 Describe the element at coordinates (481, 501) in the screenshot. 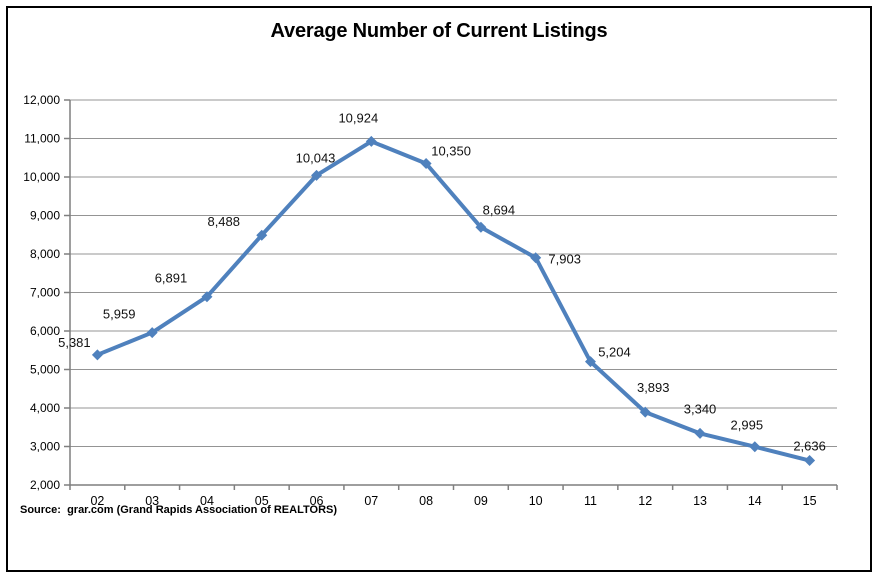

I see `x-axis-tick-label: 09` at that location.